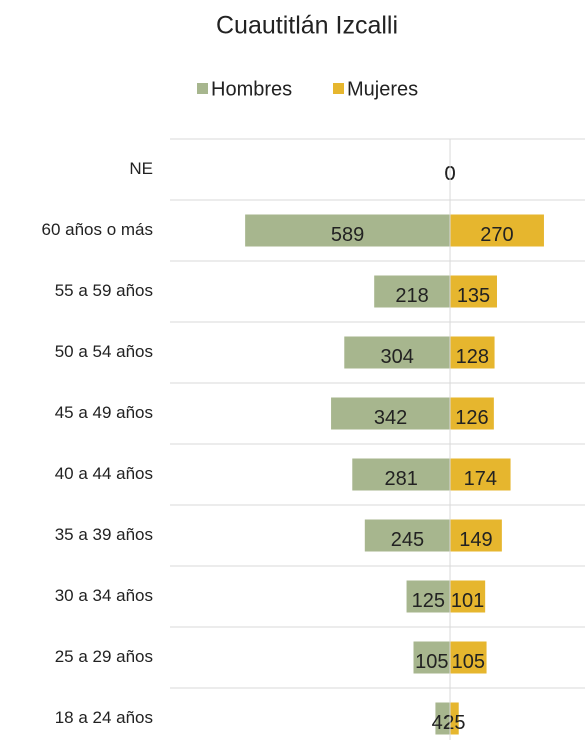  What do you see at coordinates (473, 296) in the screenshot?
I see `data-label: 135` at bounding box center [473, 296].